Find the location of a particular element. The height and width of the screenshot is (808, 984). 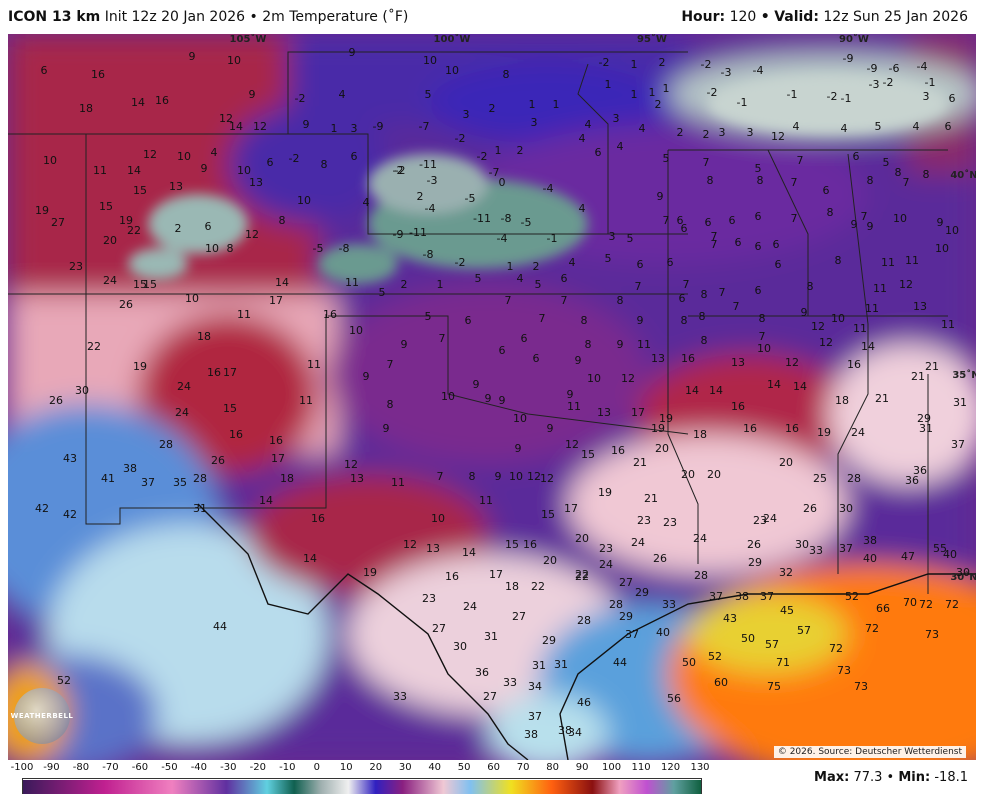

max-label: Max: is located at coordinates (832, 777).